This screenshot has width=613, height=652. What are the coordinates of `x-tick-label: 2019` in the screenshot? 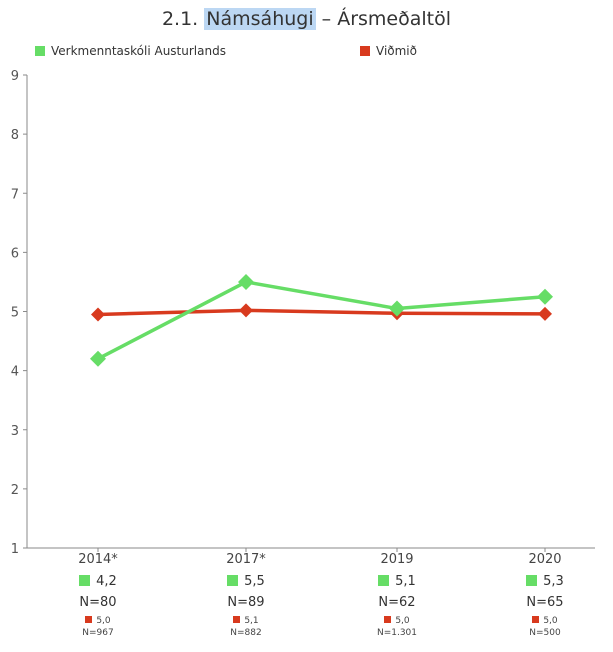 It's located at (397, 559).